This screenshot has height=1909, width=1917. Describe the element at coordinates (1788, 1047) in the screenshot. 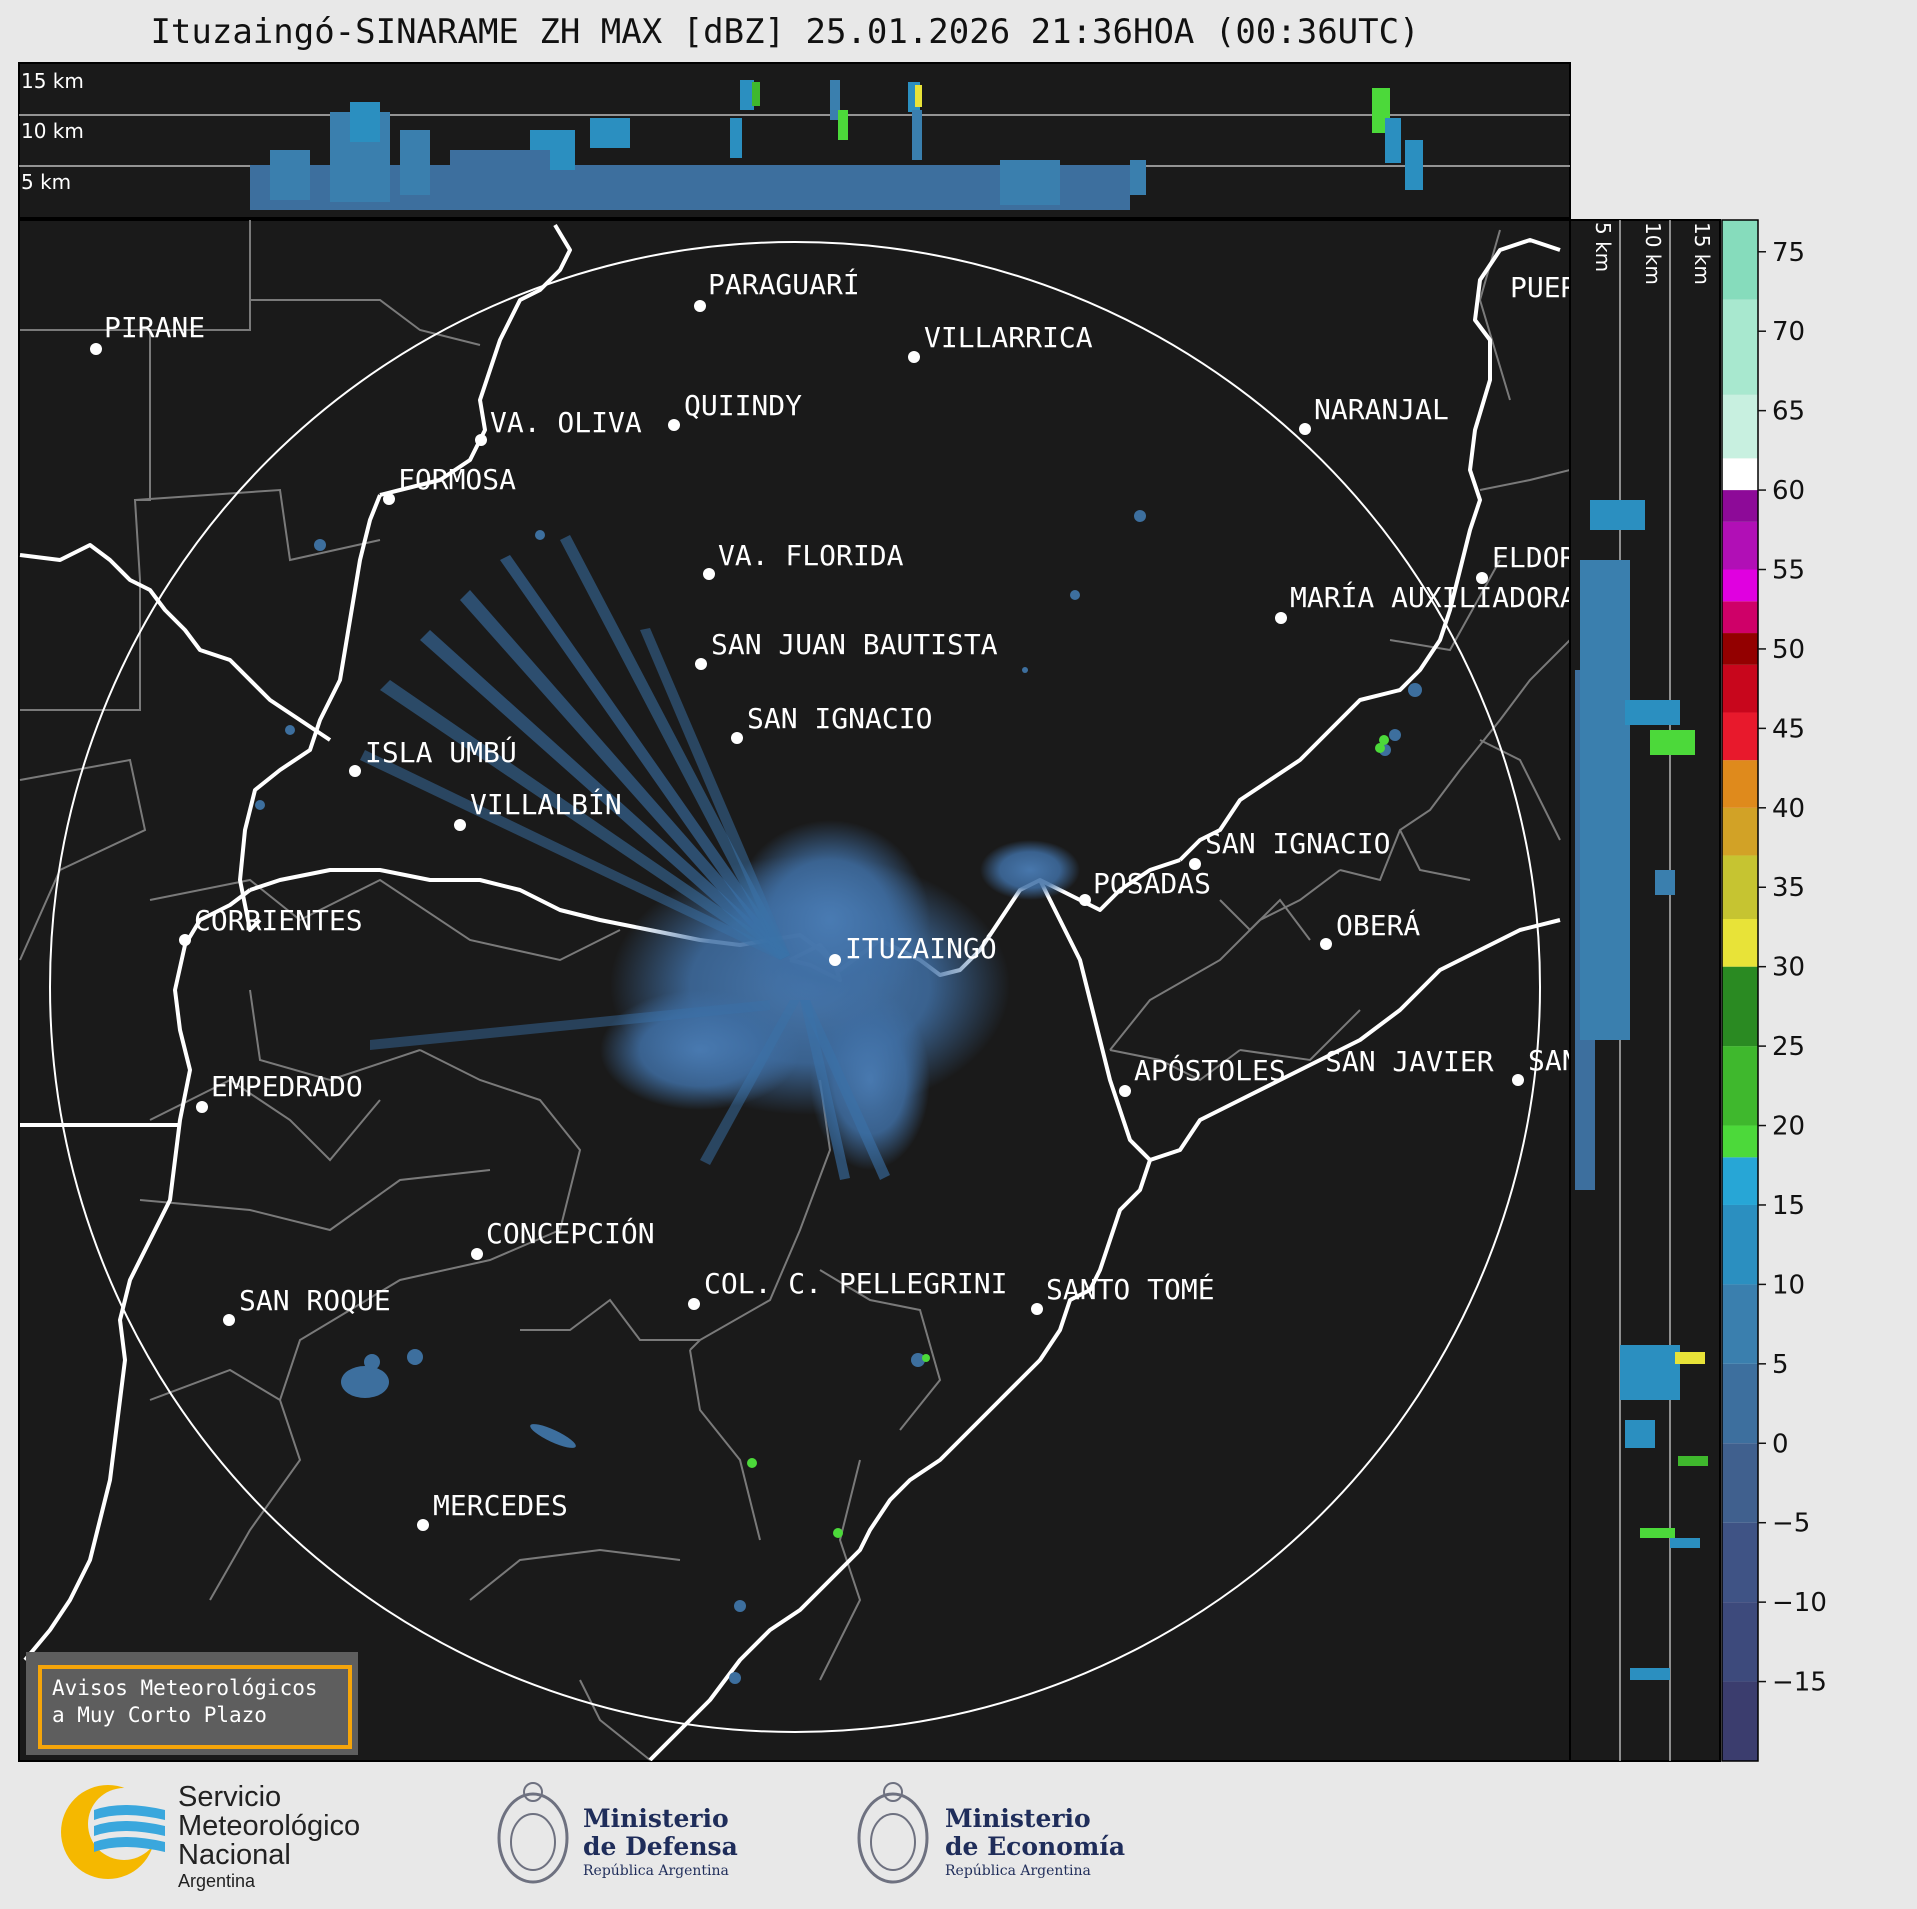

I see `colorbar-tick-label: 25` at that location.